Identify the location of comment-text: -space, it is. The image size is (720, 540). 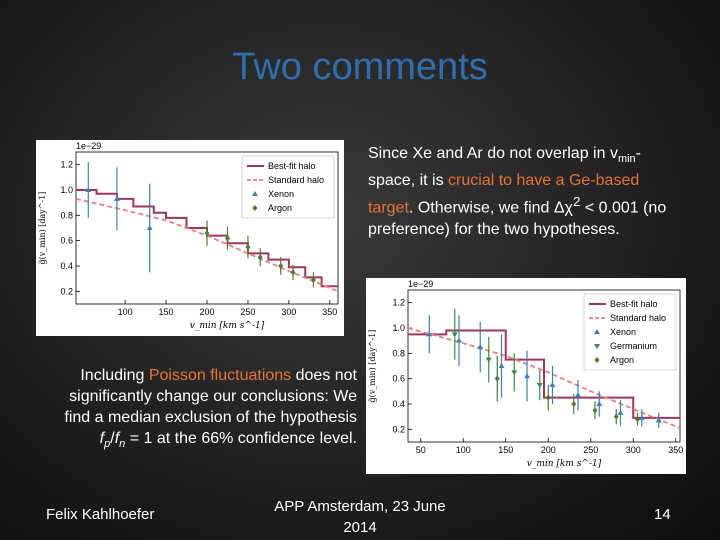
(504, 167).